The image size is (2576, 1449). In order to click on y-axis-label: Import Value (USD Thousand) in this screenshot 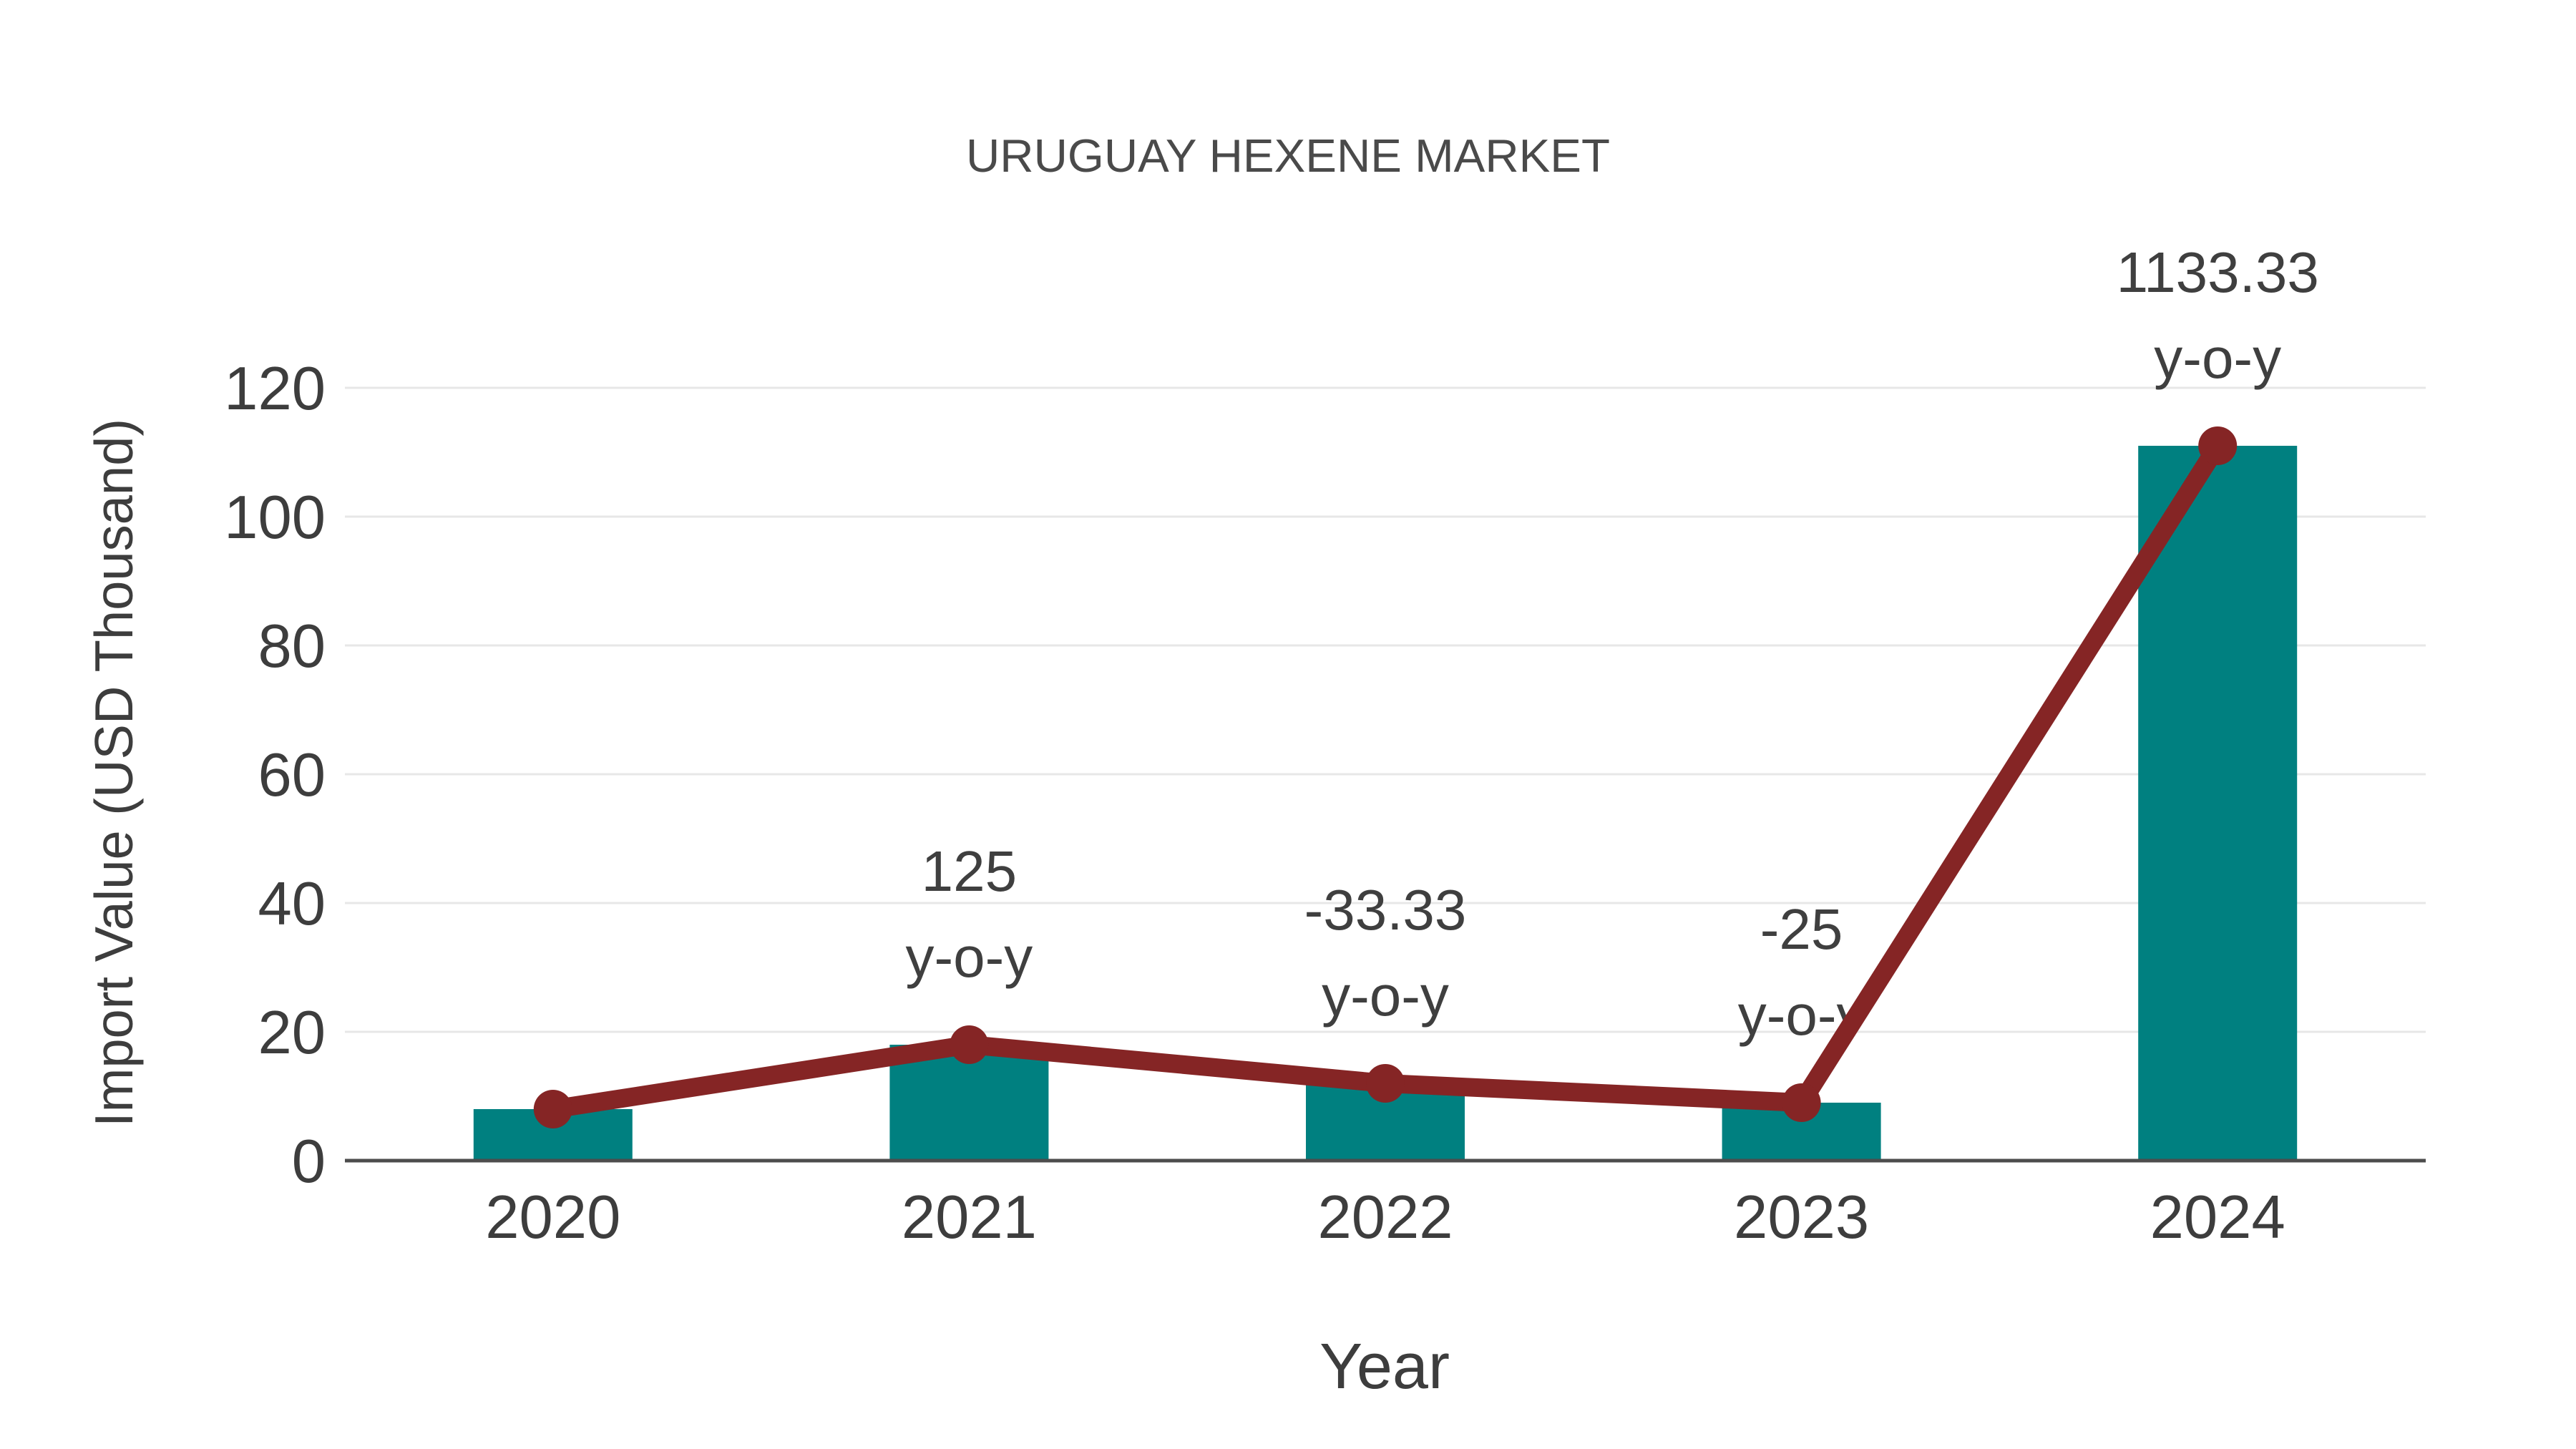, I will do `click(114, 773)`.